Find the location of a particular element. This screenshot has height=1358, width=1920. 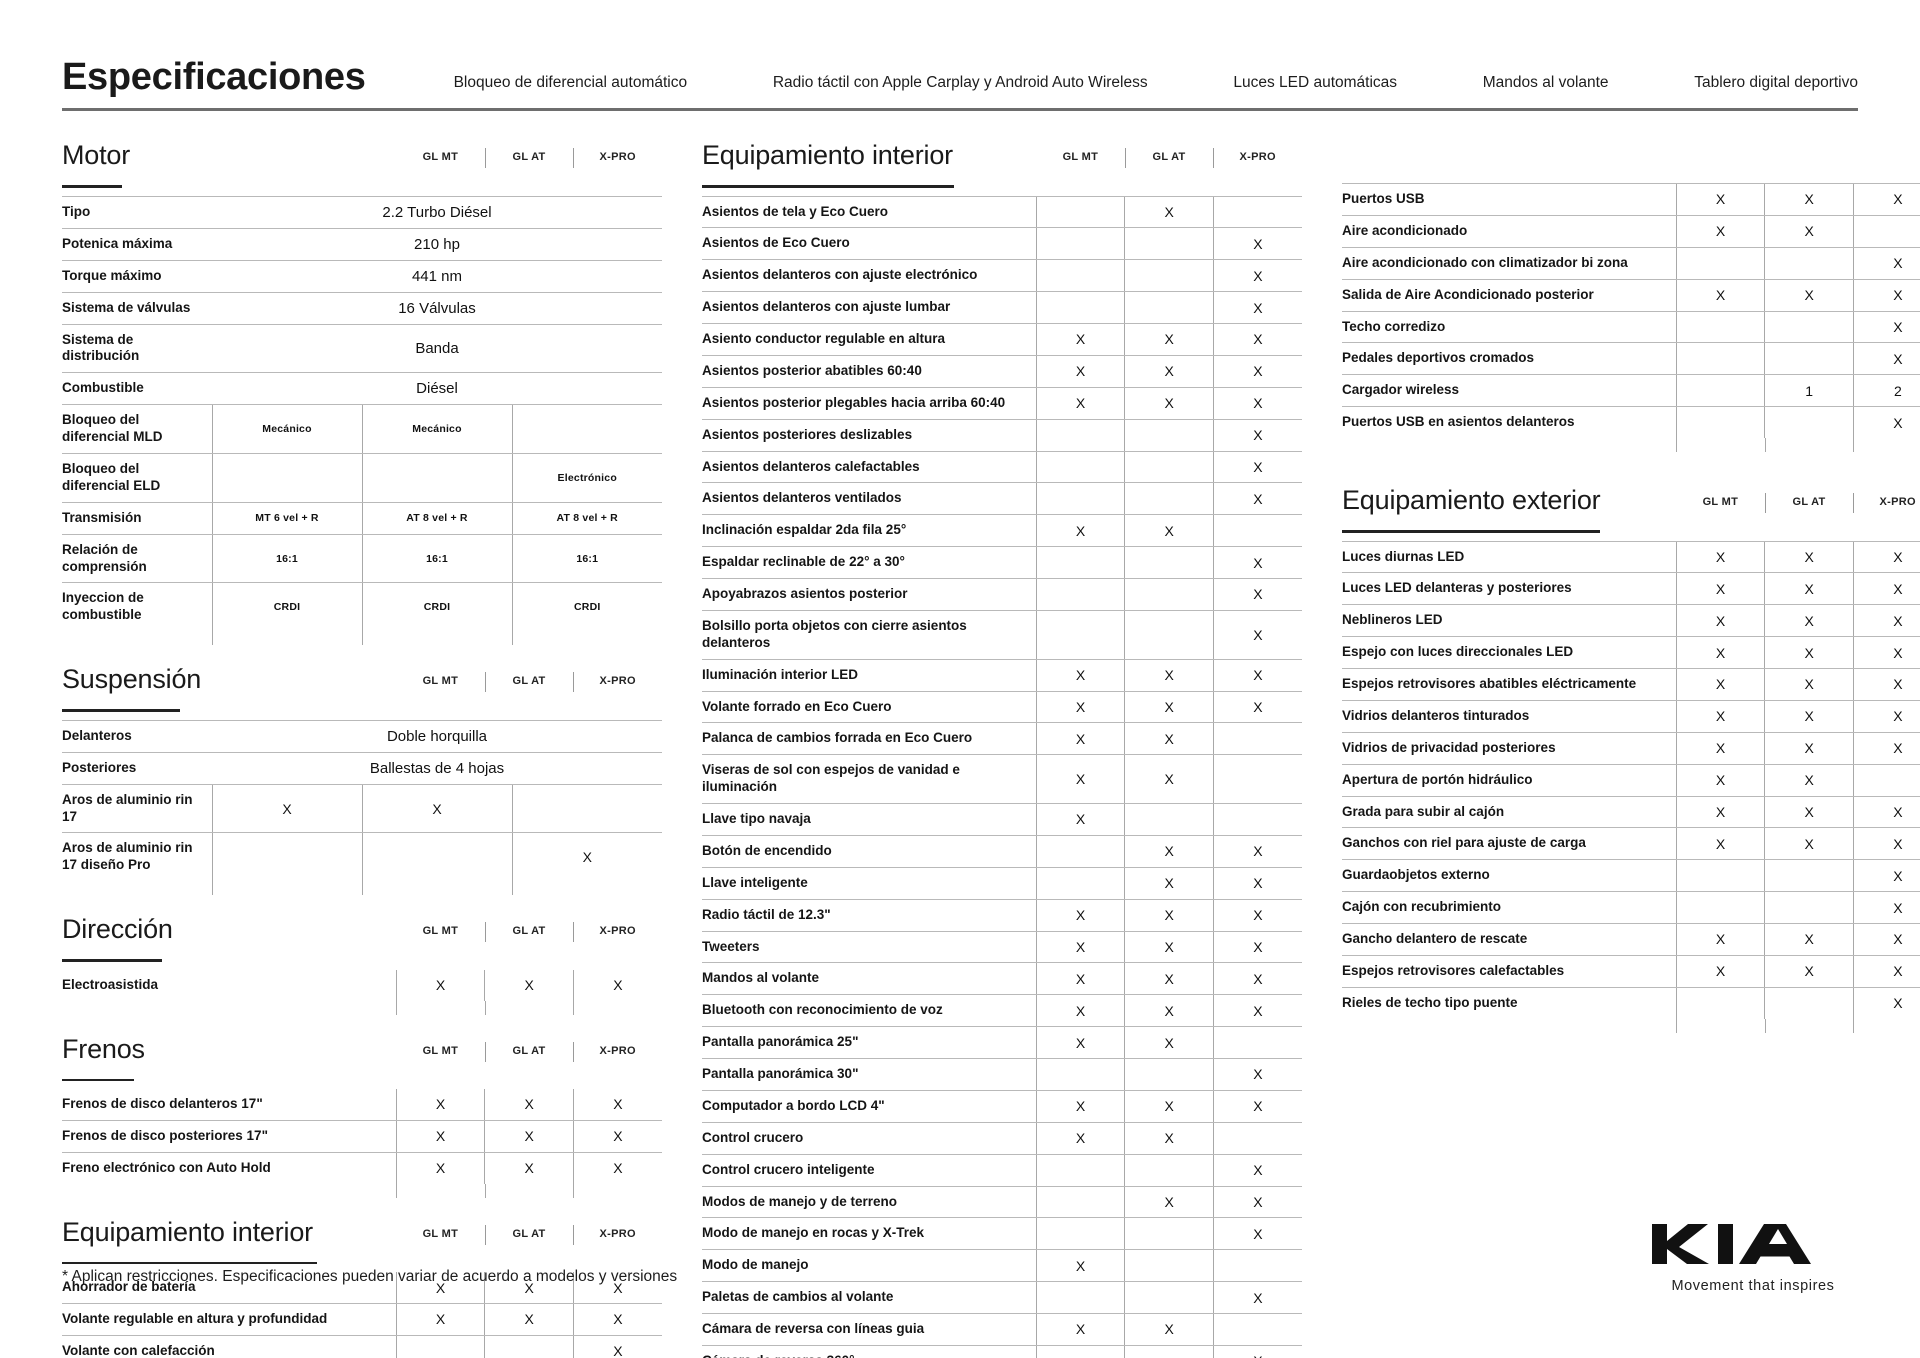

trim-headers-frenos: GL MT GL AT X-PRO is located at coordinates (529, 1048).